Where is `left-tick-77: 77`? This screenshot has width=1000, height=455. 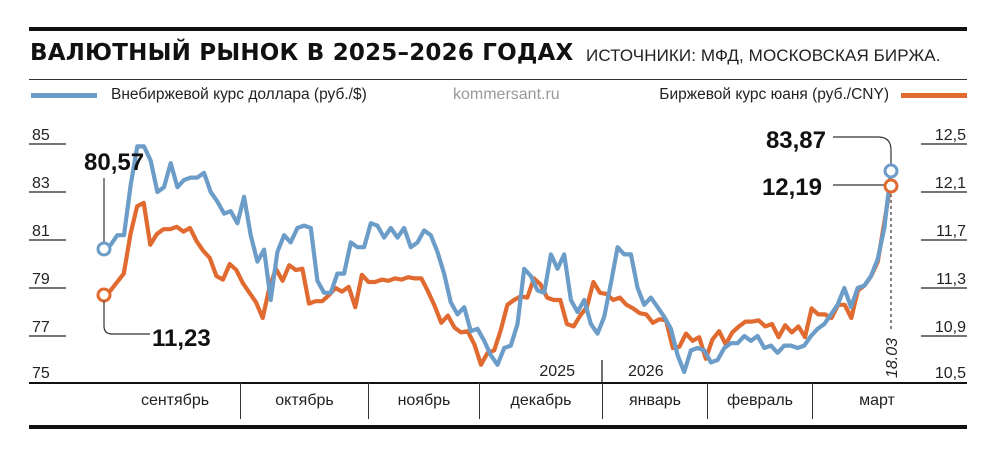
left-tick-77: 77 is located at coordinates (41, 327).